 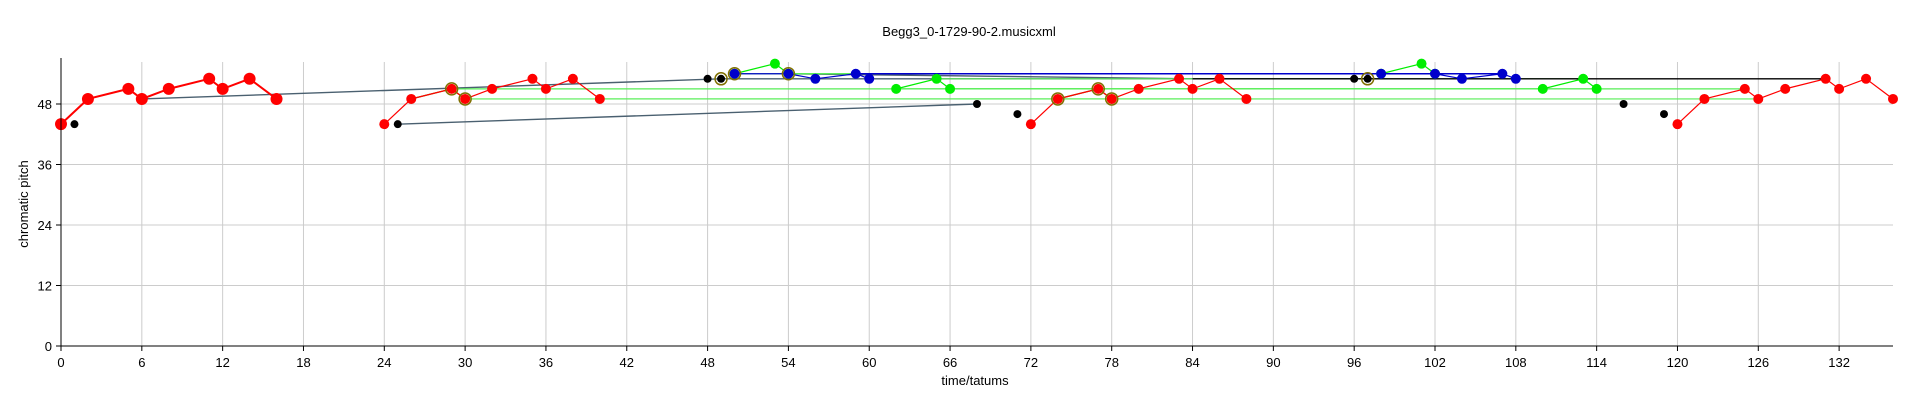 I want to click on x-tick-label: 60, so click(x=869, y=362).